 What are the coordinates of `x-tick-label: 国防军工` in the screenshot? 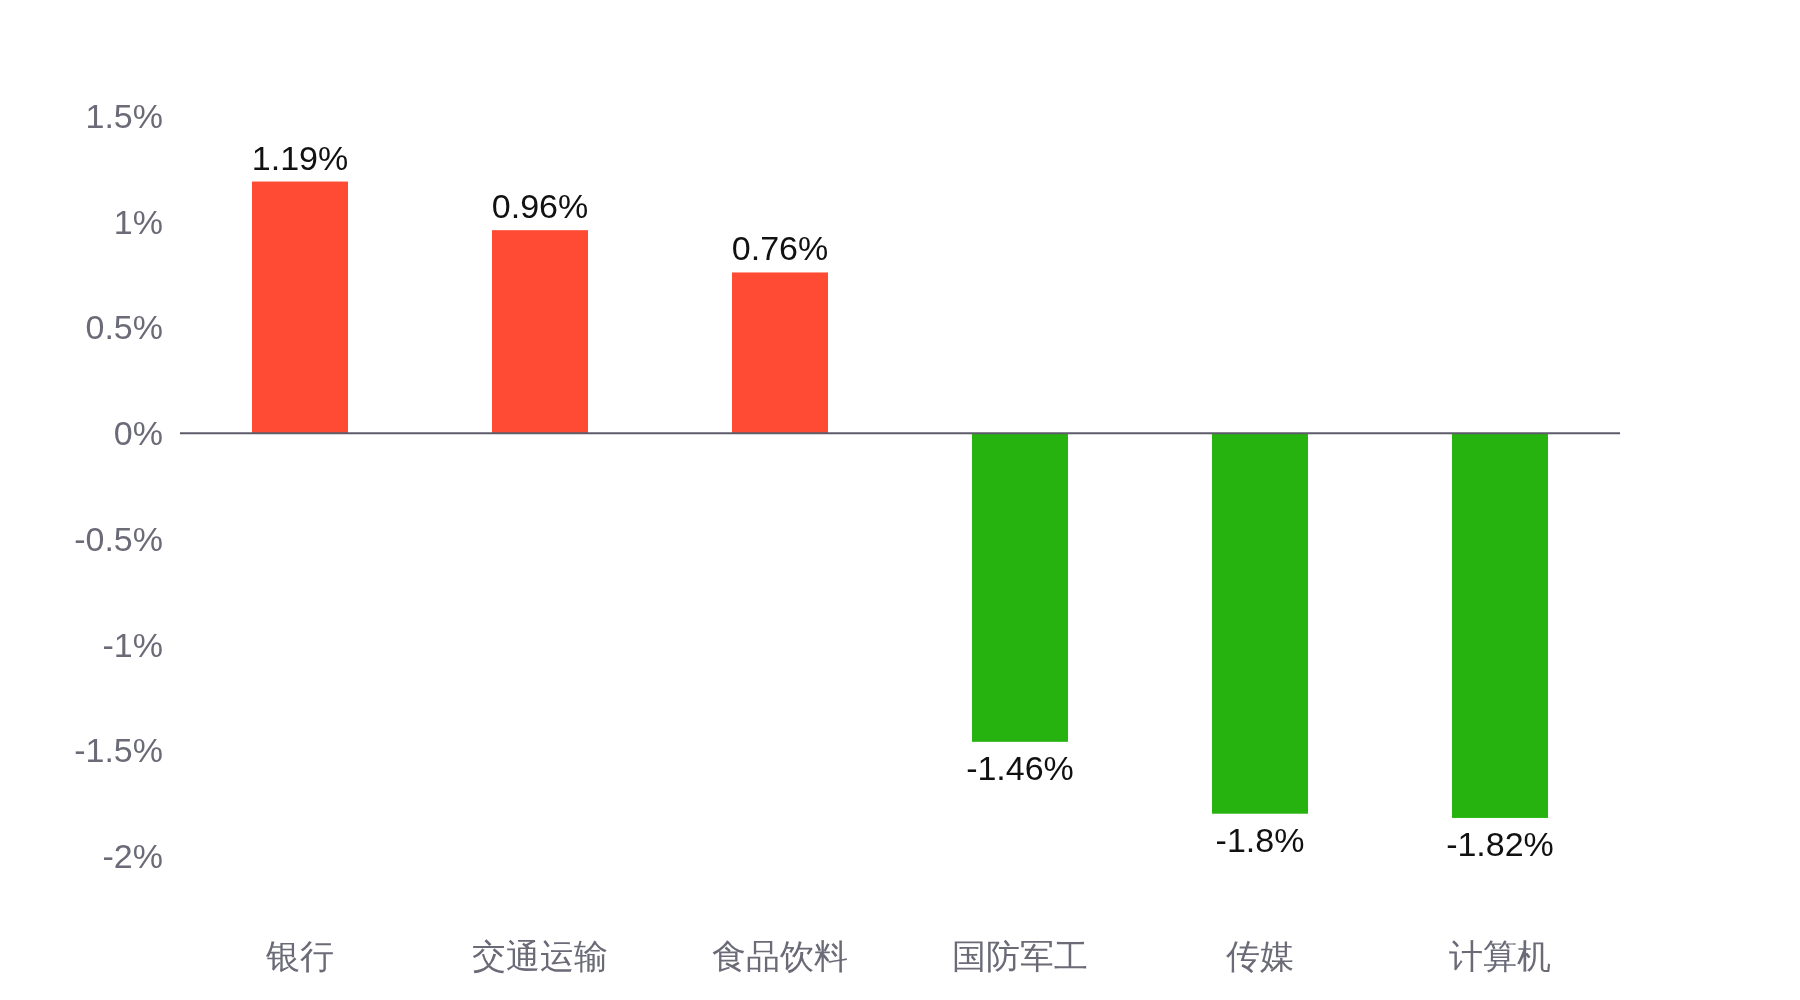 It's located at (1020, 956).